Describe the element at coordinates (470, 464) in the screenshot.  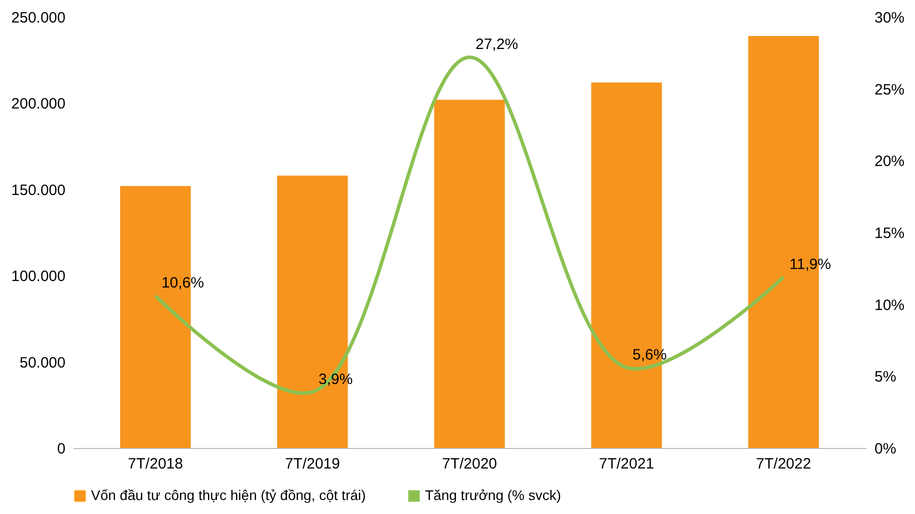
I see `x-tick-label: 7T/2020` at that location.